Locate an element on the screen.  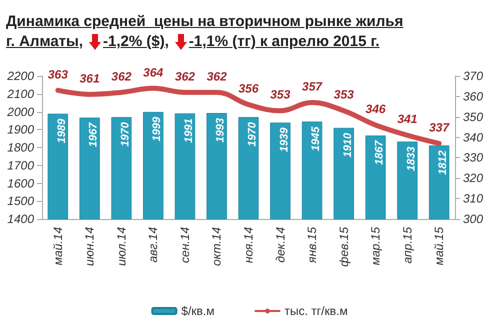
x-tick-label: май.15 is located at coordinates (439, 246).